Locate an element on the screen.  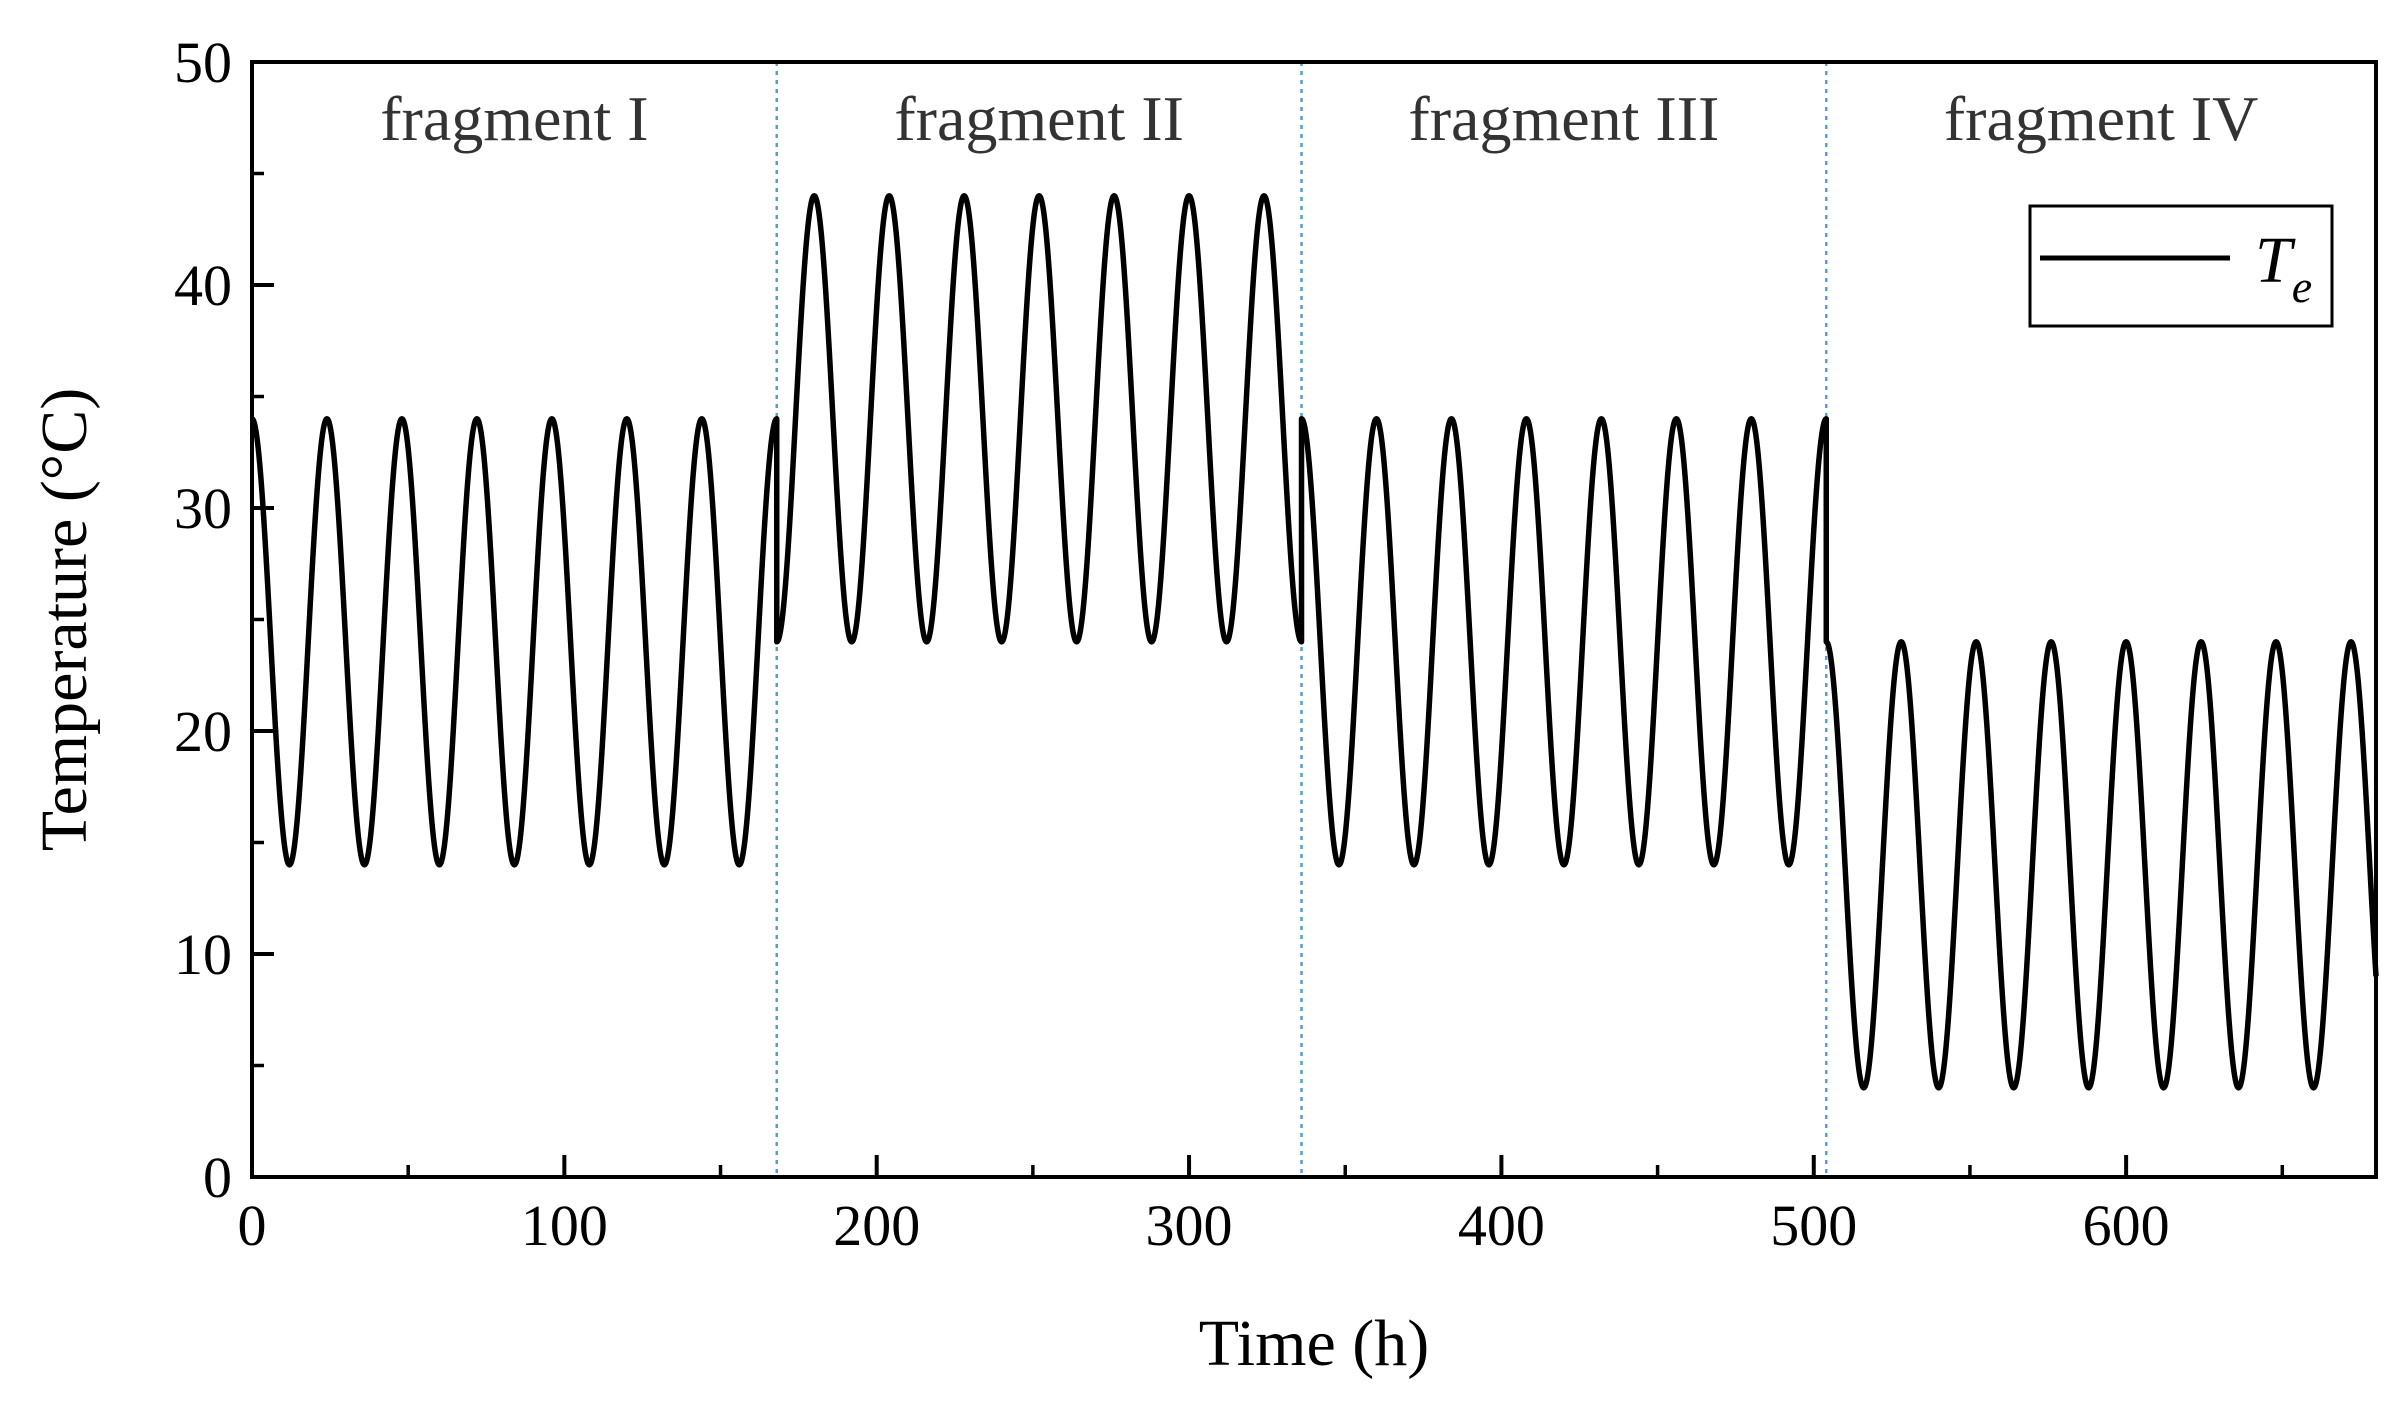
legend-label-subscript: e is located at coordinates (2302, 286).